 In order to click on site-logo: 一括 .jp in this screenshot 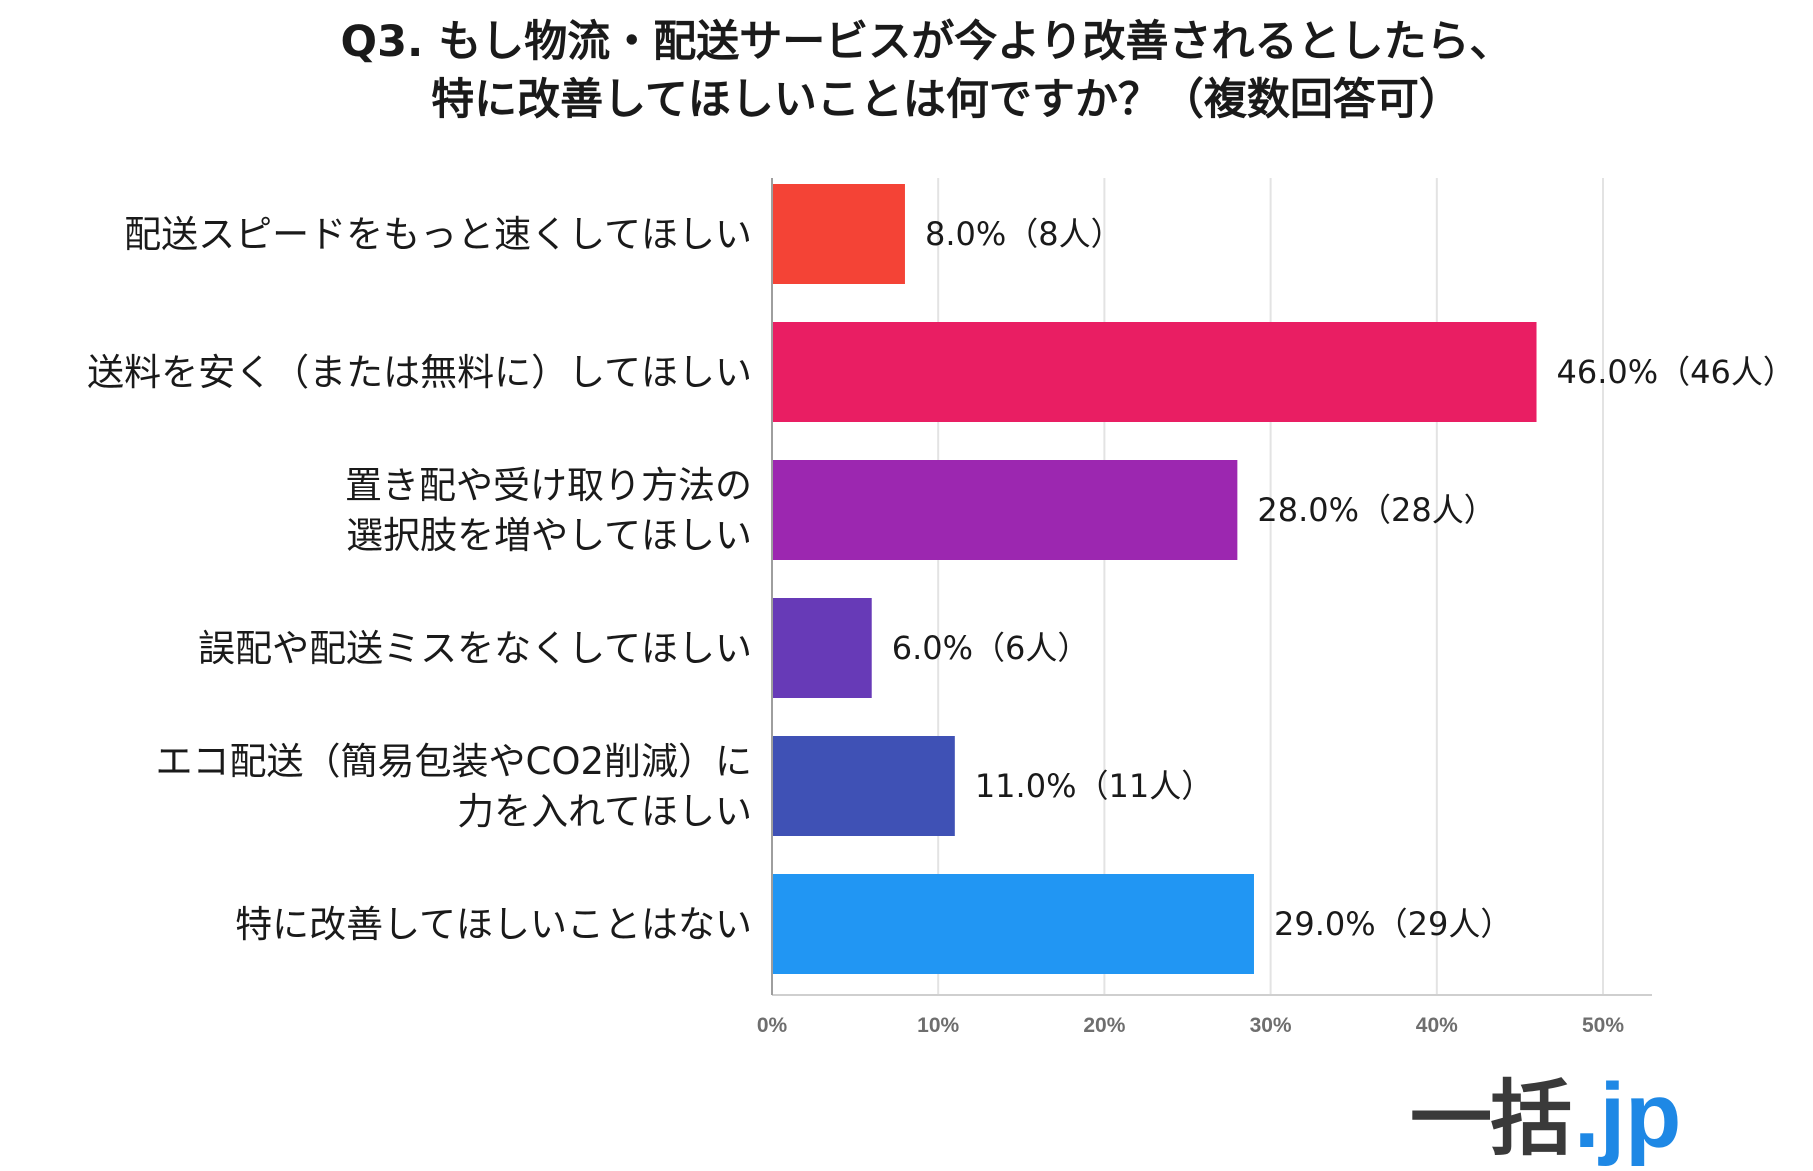, I will do `click(1545, 1109)`.